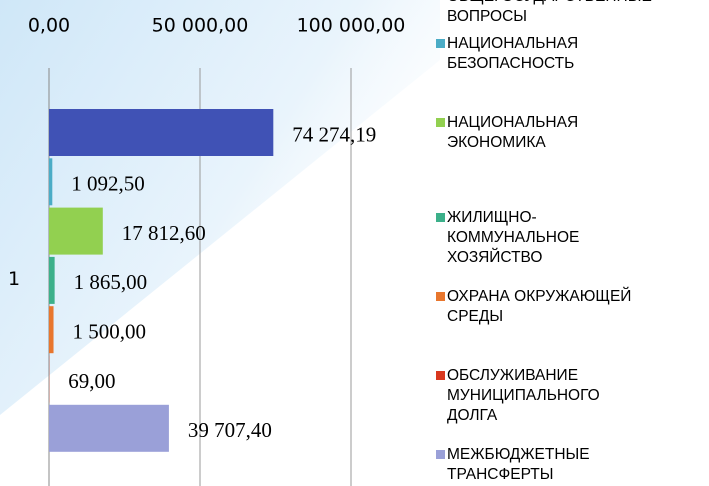 This screenshot has height=486, width=709. What do you see at coordinates (200, 26) in the screenshot?
I see `x-tick-label: 50 000,00` at bounding box center [200, 26].